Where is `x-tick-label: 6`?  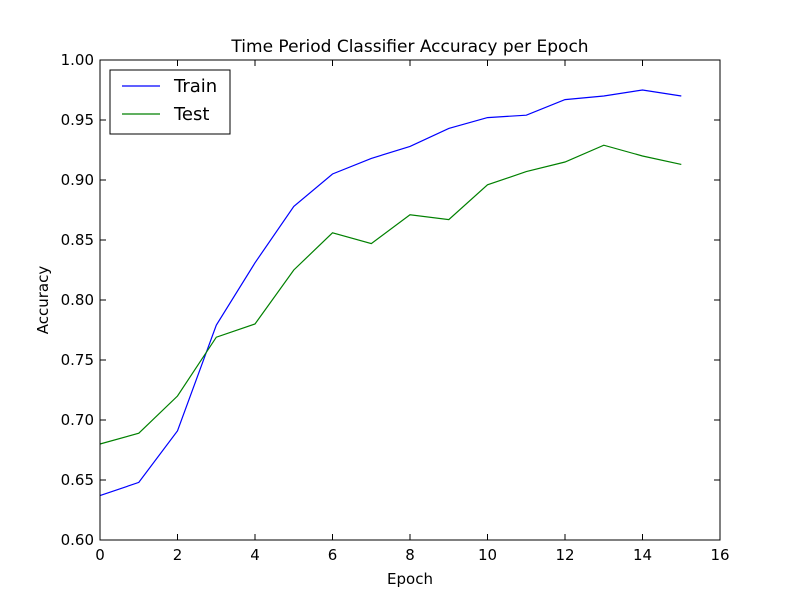
x-tick-label: 6 is located at coordinates (333, 555).